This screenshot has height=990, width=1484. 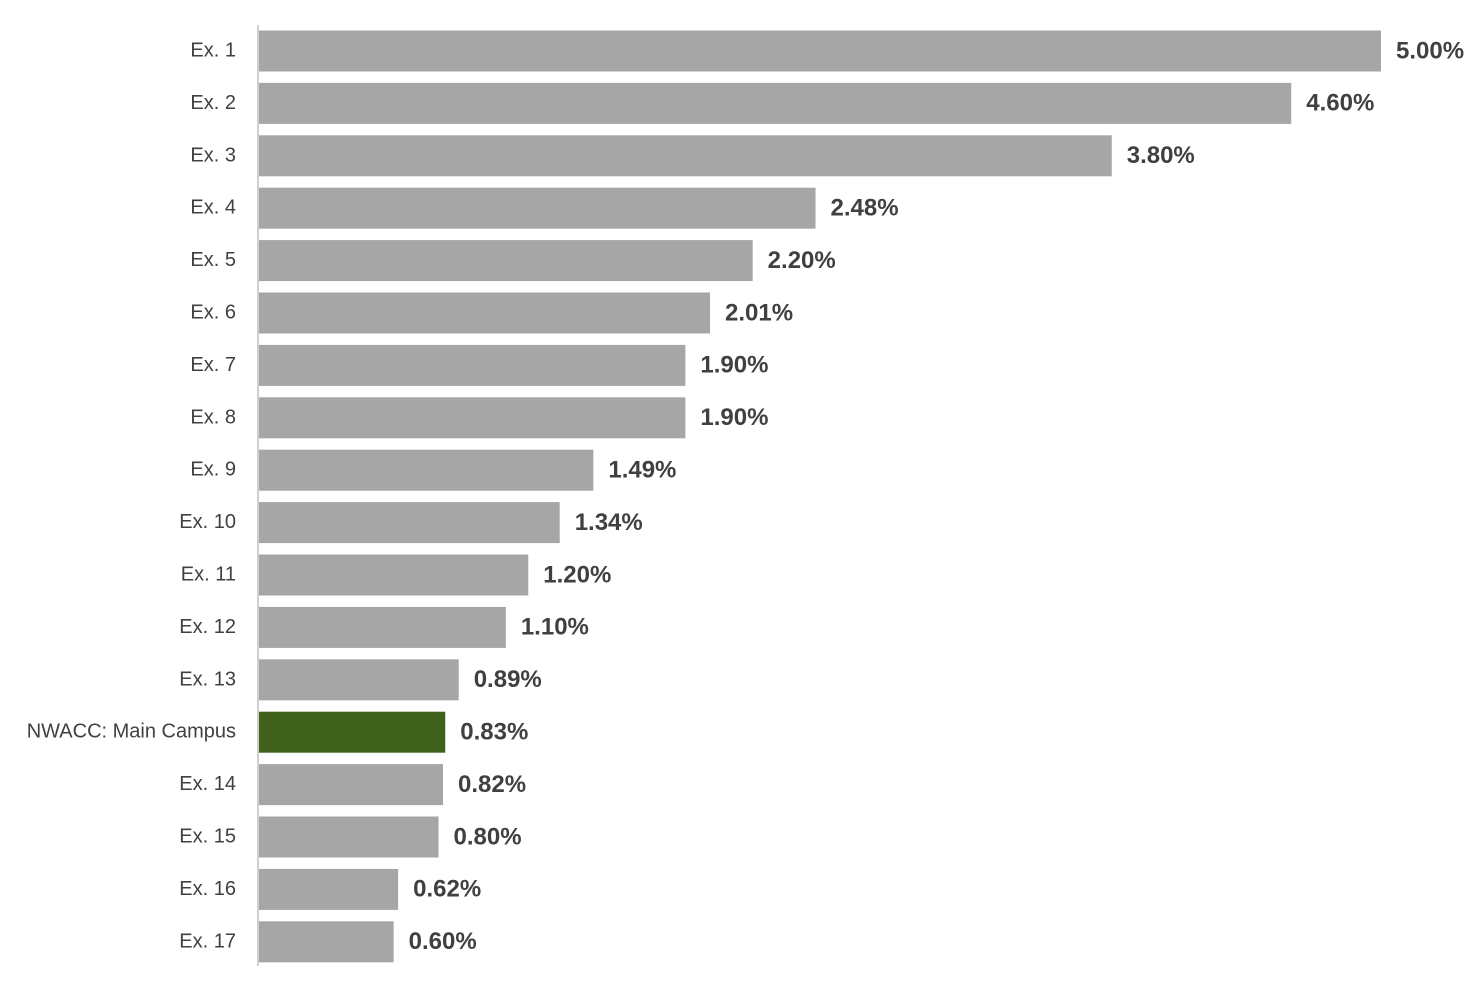 What do you see at coordinates (447, 889) in the screenshot?
I see `value-label: 0.62%` at bounding box center [447, 889].